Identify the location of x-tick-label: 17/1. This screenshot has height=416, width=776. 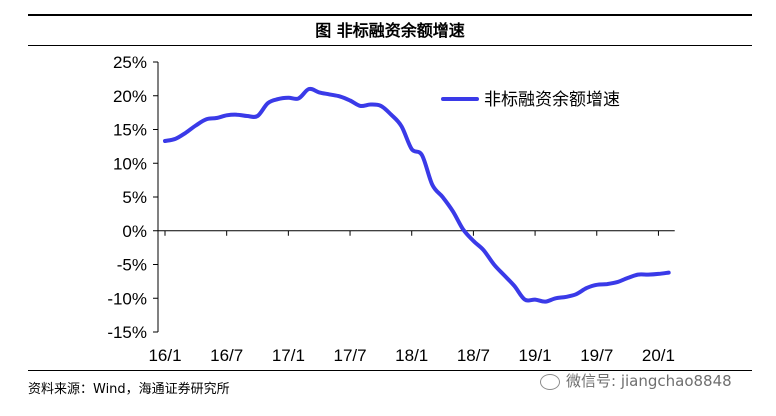
(288, 355).